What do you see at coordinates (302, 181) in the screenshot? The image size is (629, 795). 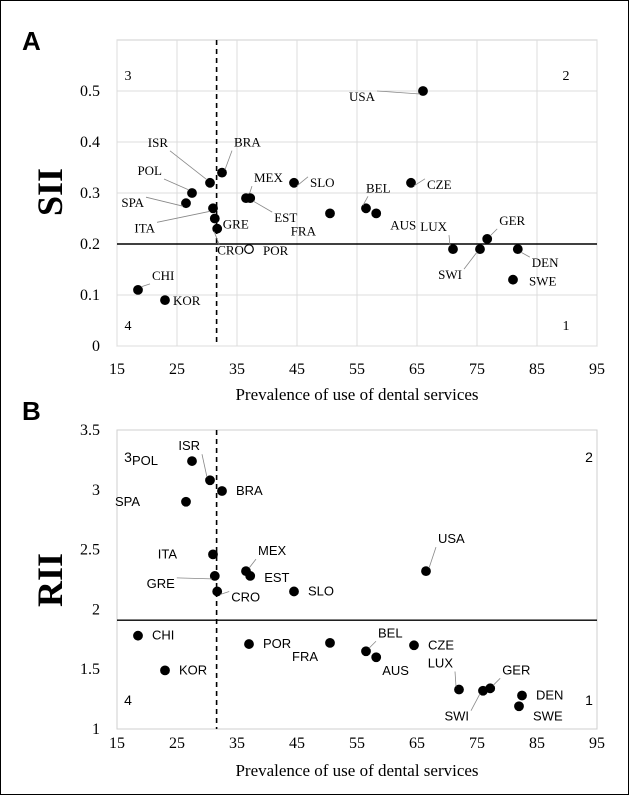 I see `panel-a-leader-line-slo` at bounding box center [302, 181].